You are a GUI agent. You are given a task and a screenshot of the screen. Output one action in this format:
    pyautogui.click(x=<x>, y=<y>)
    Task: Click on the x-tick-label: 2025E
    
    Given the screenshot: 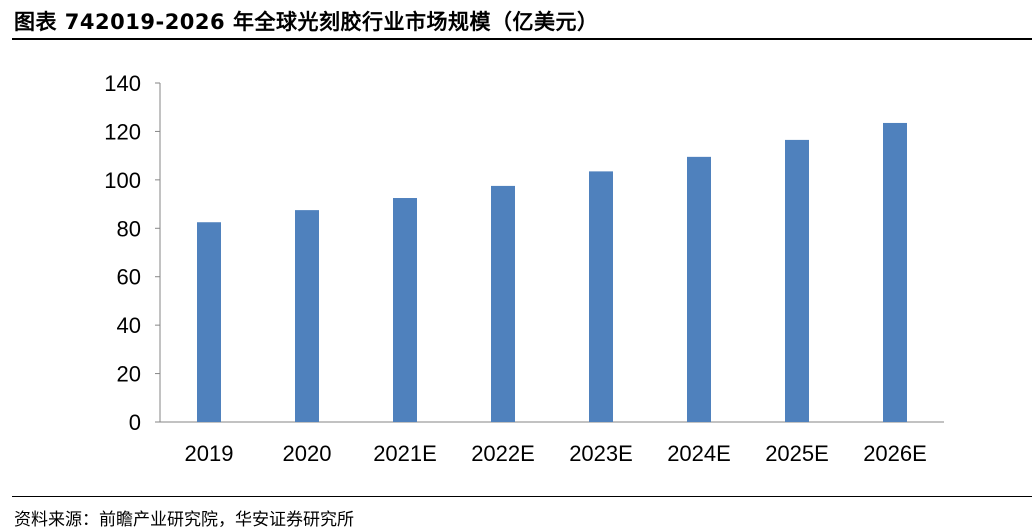 What is the action you would take?
    pyautogui.click(x=797, y=453)
    